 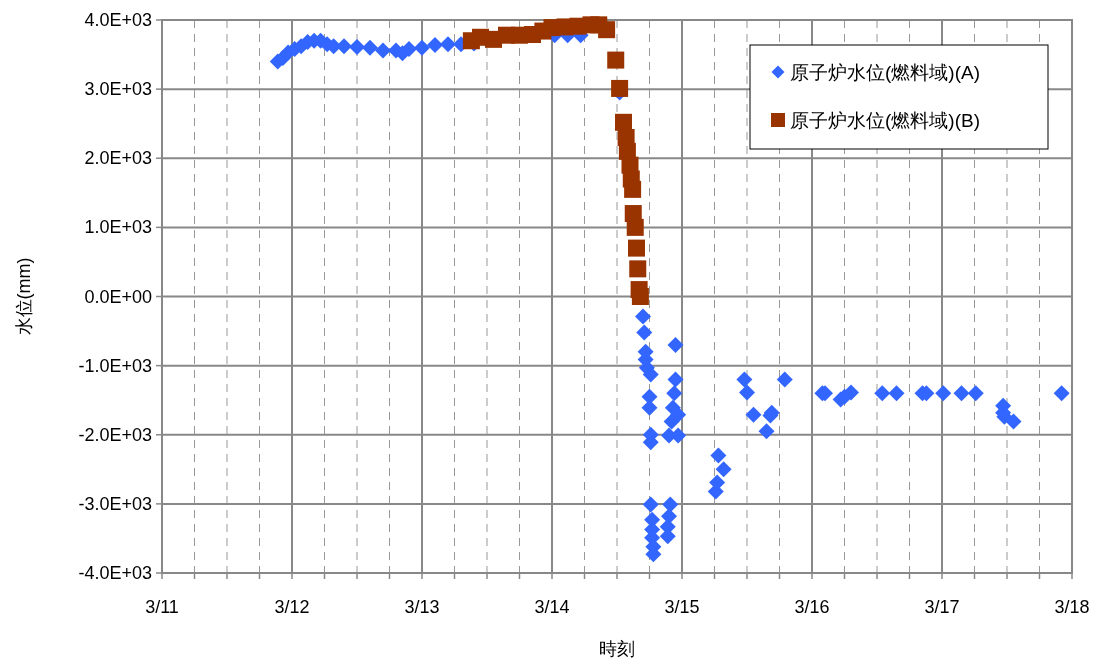 I want to click on x-tick-label: 3/14, so click(x=552, y=607).